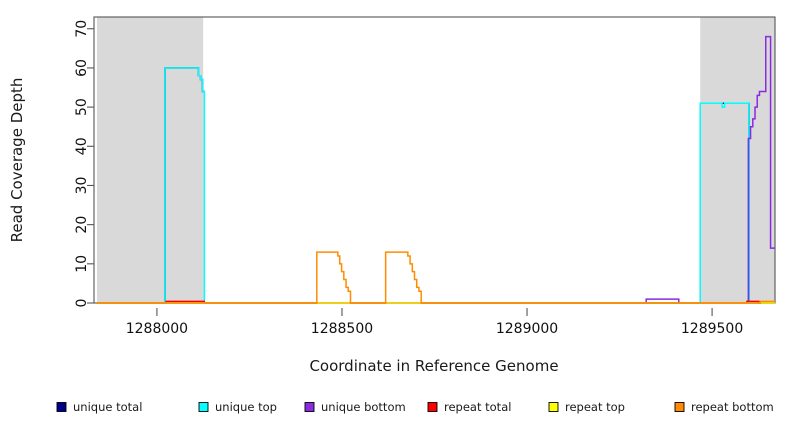  Describe the element at coordinates (553, 407) in the screenshot. I see `legend-swatch-repeat-top` at that location.